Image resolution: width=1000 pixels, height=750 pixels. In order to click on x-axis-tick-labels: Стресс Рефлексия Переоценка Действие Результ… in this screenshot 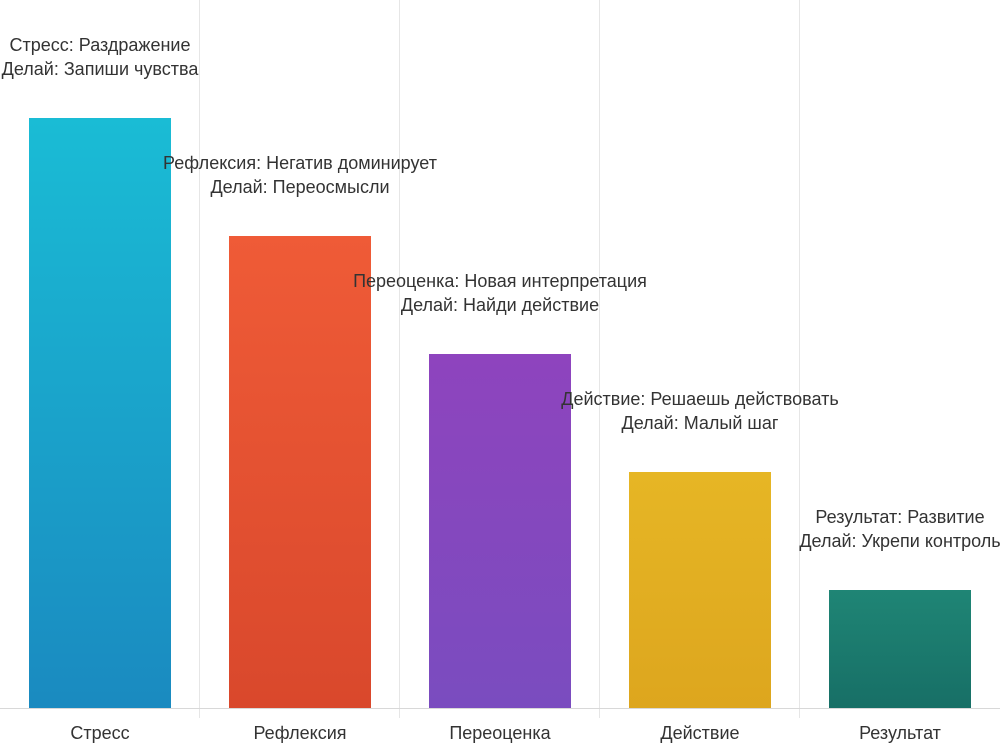, I will do `click(505, 733)`.